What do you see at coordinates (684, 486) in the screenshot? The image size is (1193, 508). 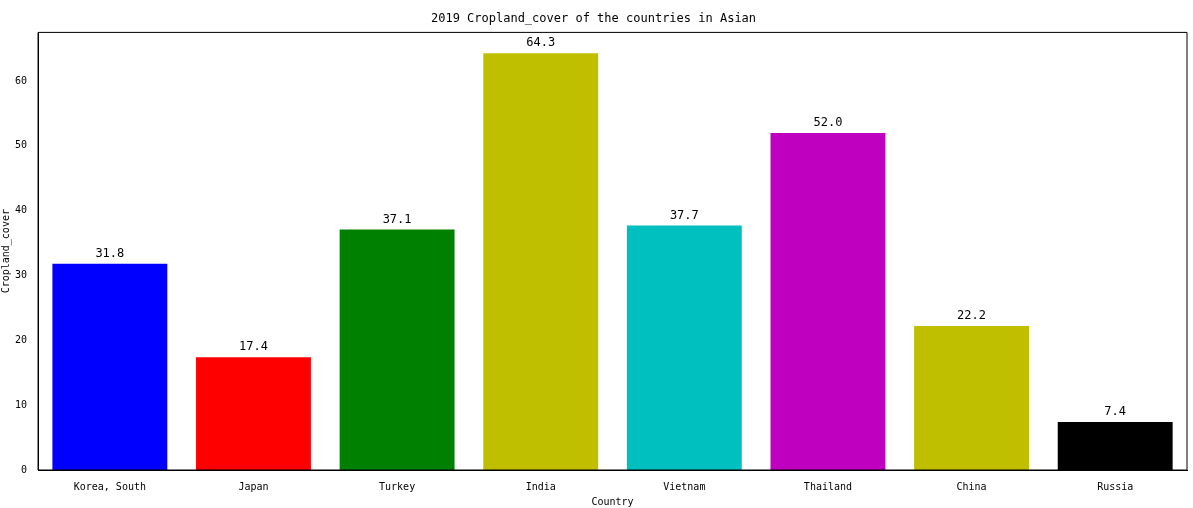 I see `x-tick-label: Vietnam` at bounding box center [684, 486].